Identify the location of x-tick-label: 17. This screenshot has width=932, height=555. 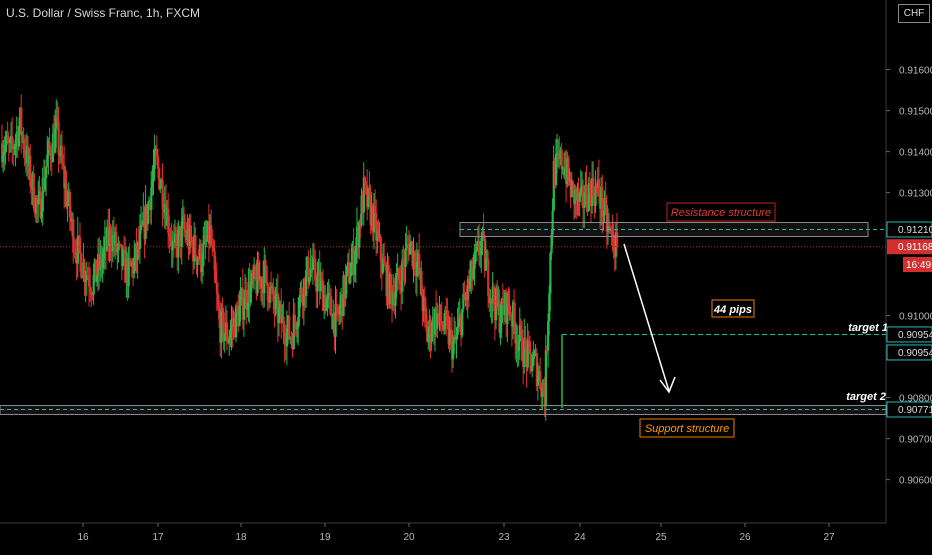
(158, 537).